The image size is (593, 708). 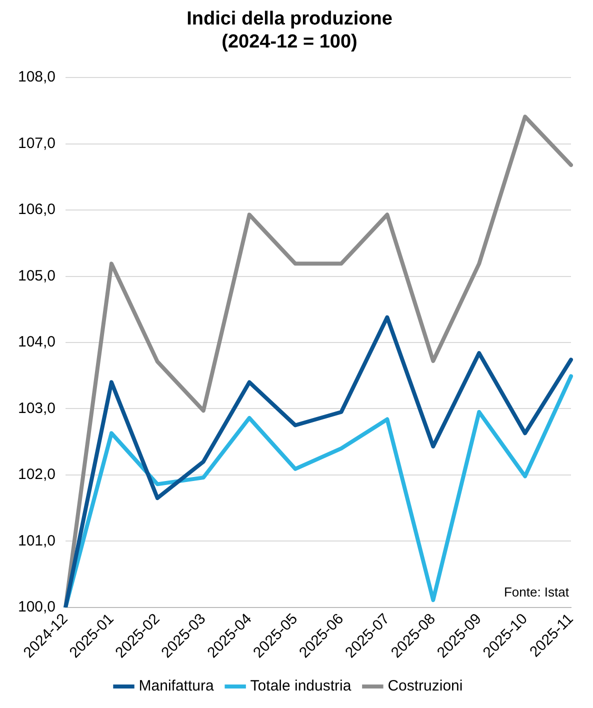 What do you see at coordinates (37, 143) in the screenshot?
I see `y-tick-label: 107,0` at bounding box center [37, 143].